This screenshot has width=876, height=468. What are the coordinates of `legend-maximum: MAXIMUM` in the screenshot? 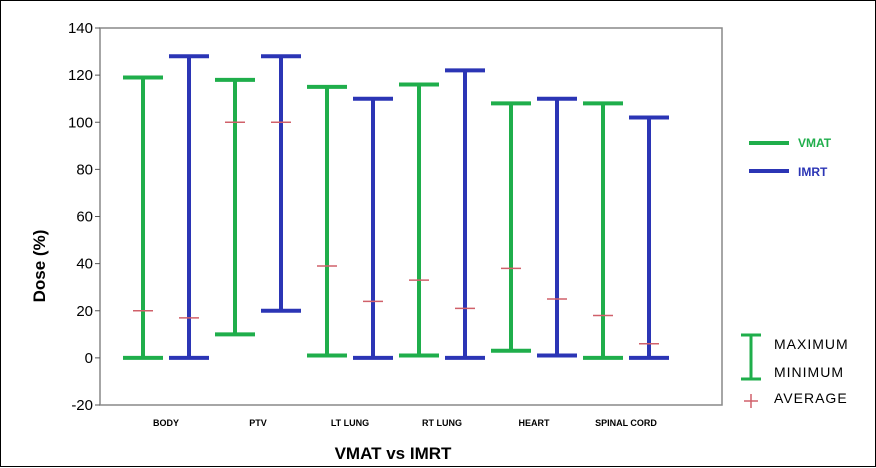 It's located at (811, 344).